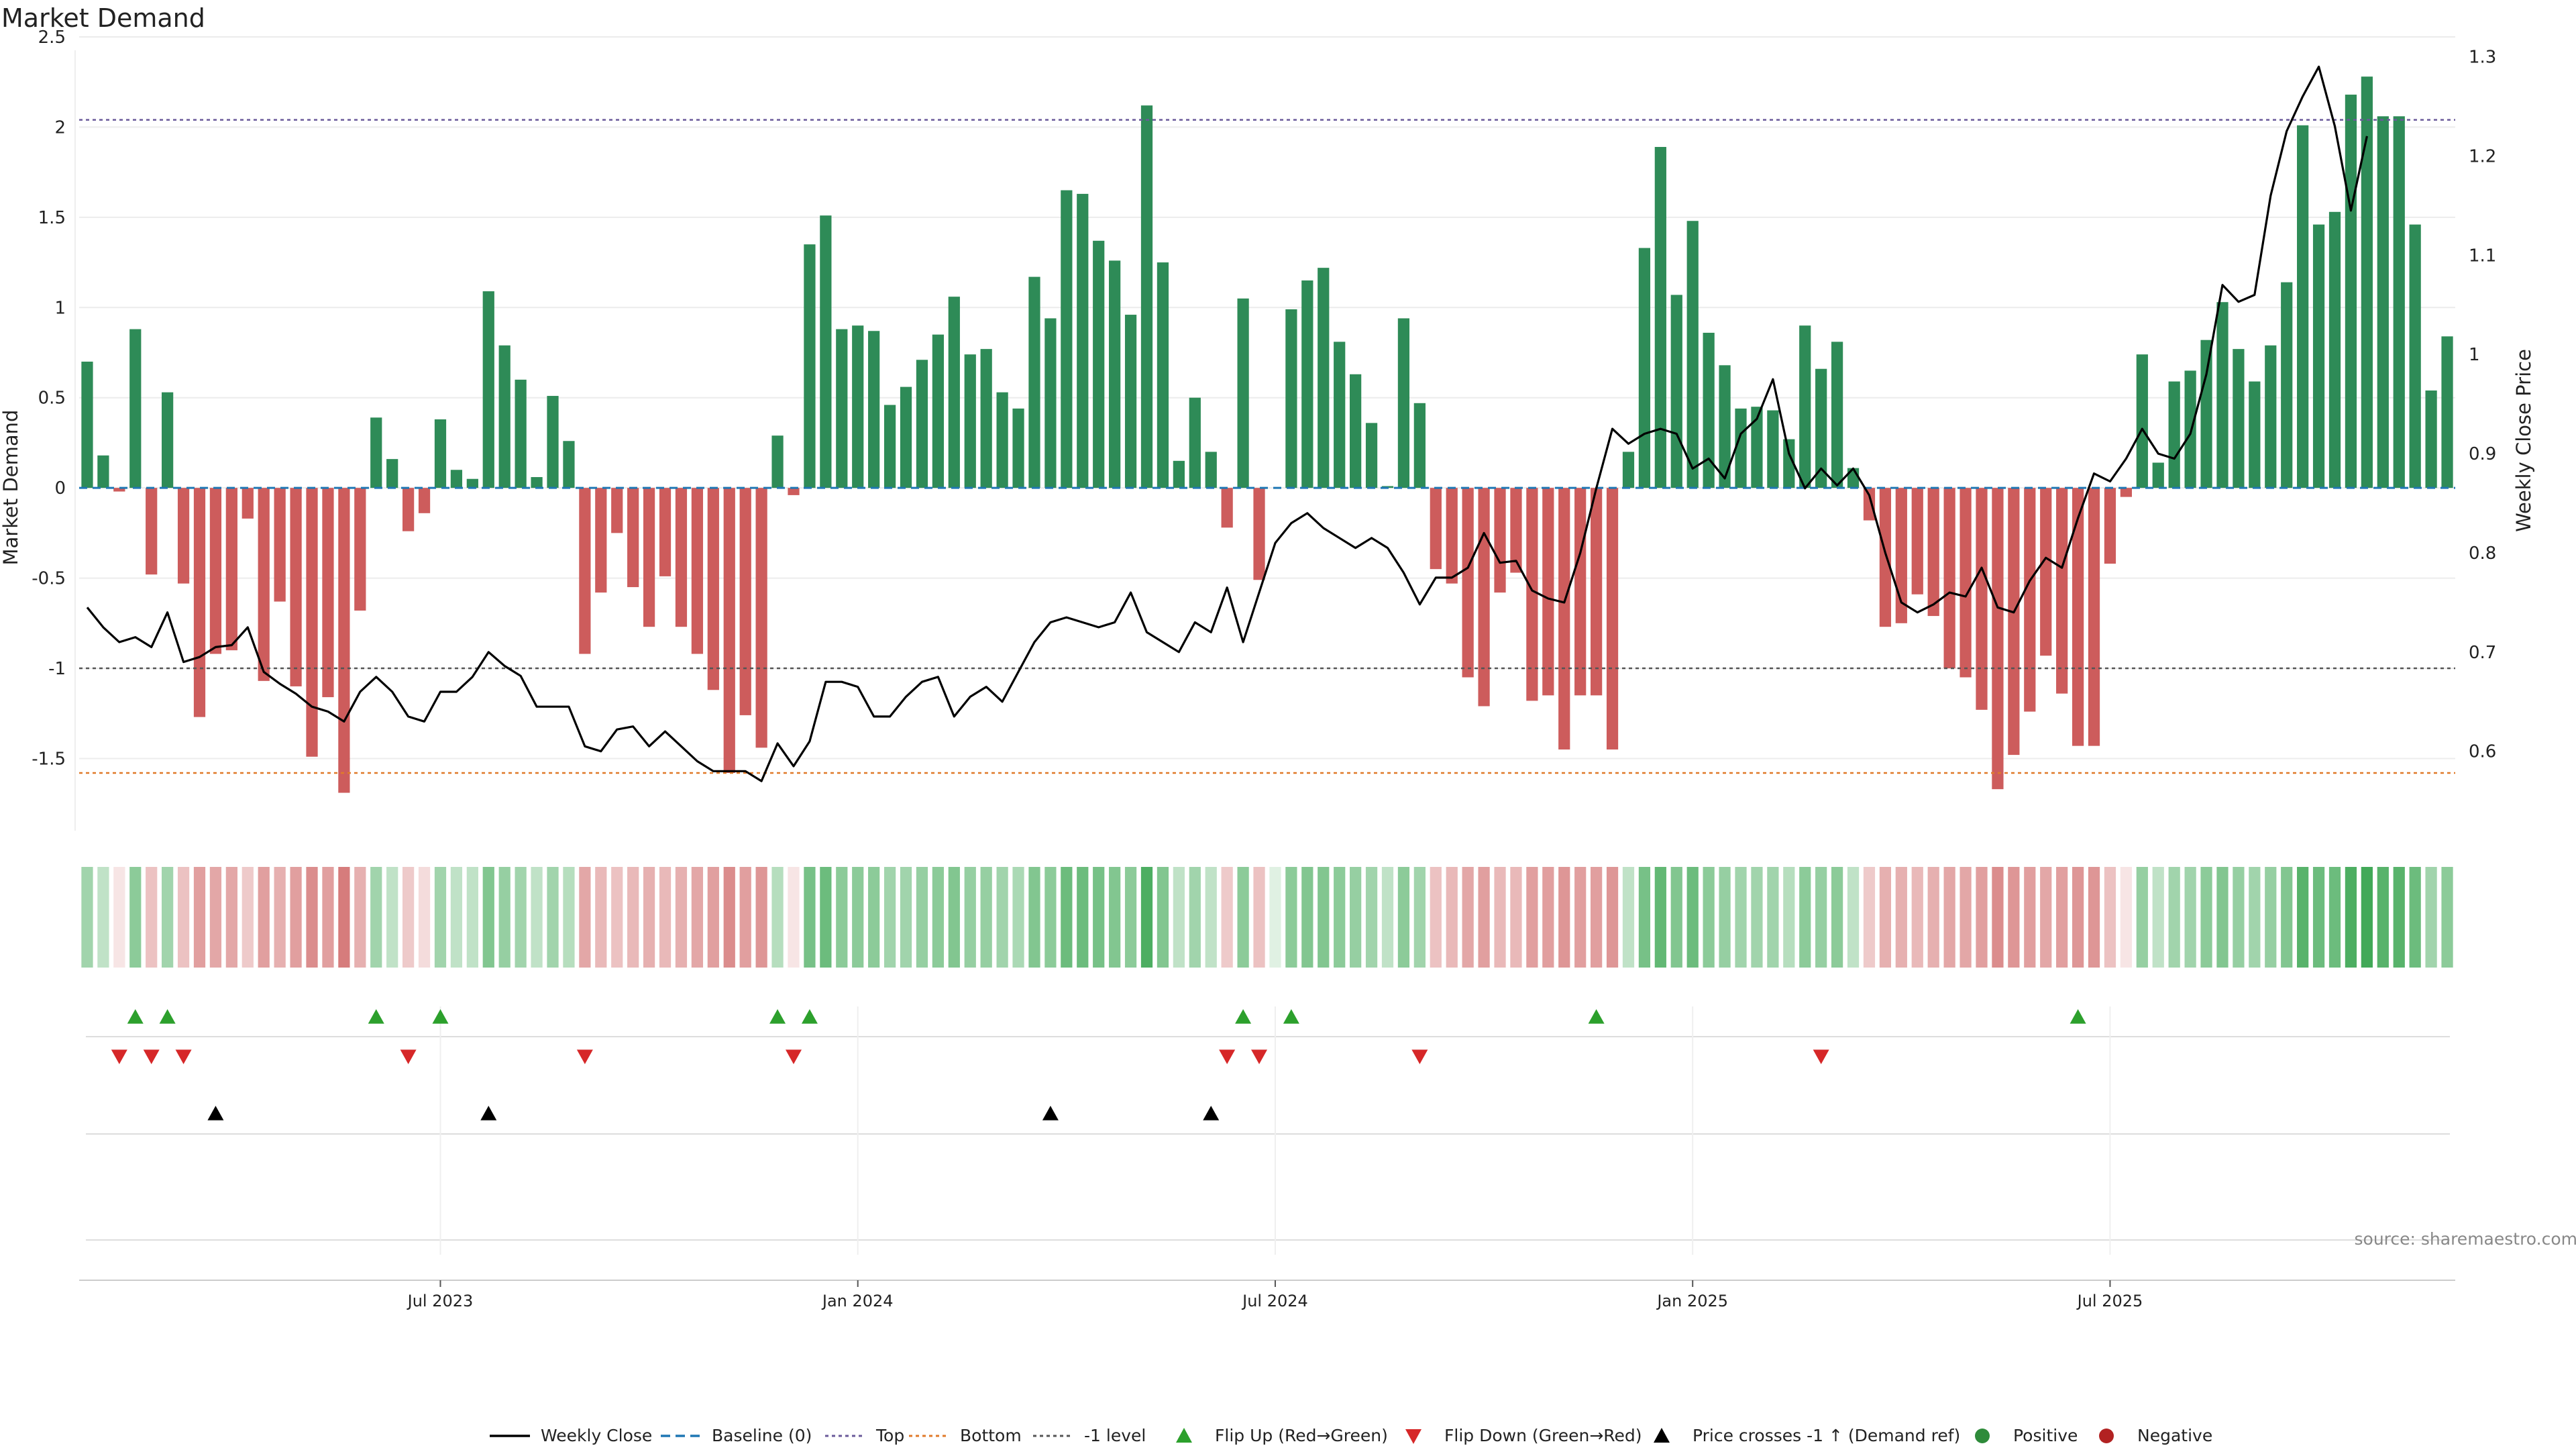 This screenshot has width=2576, height=1452. What do you see at coordinates (1243, 1017) in the screenshot?
I see `flip-up-marker` at bounding box center [1243, 1017].